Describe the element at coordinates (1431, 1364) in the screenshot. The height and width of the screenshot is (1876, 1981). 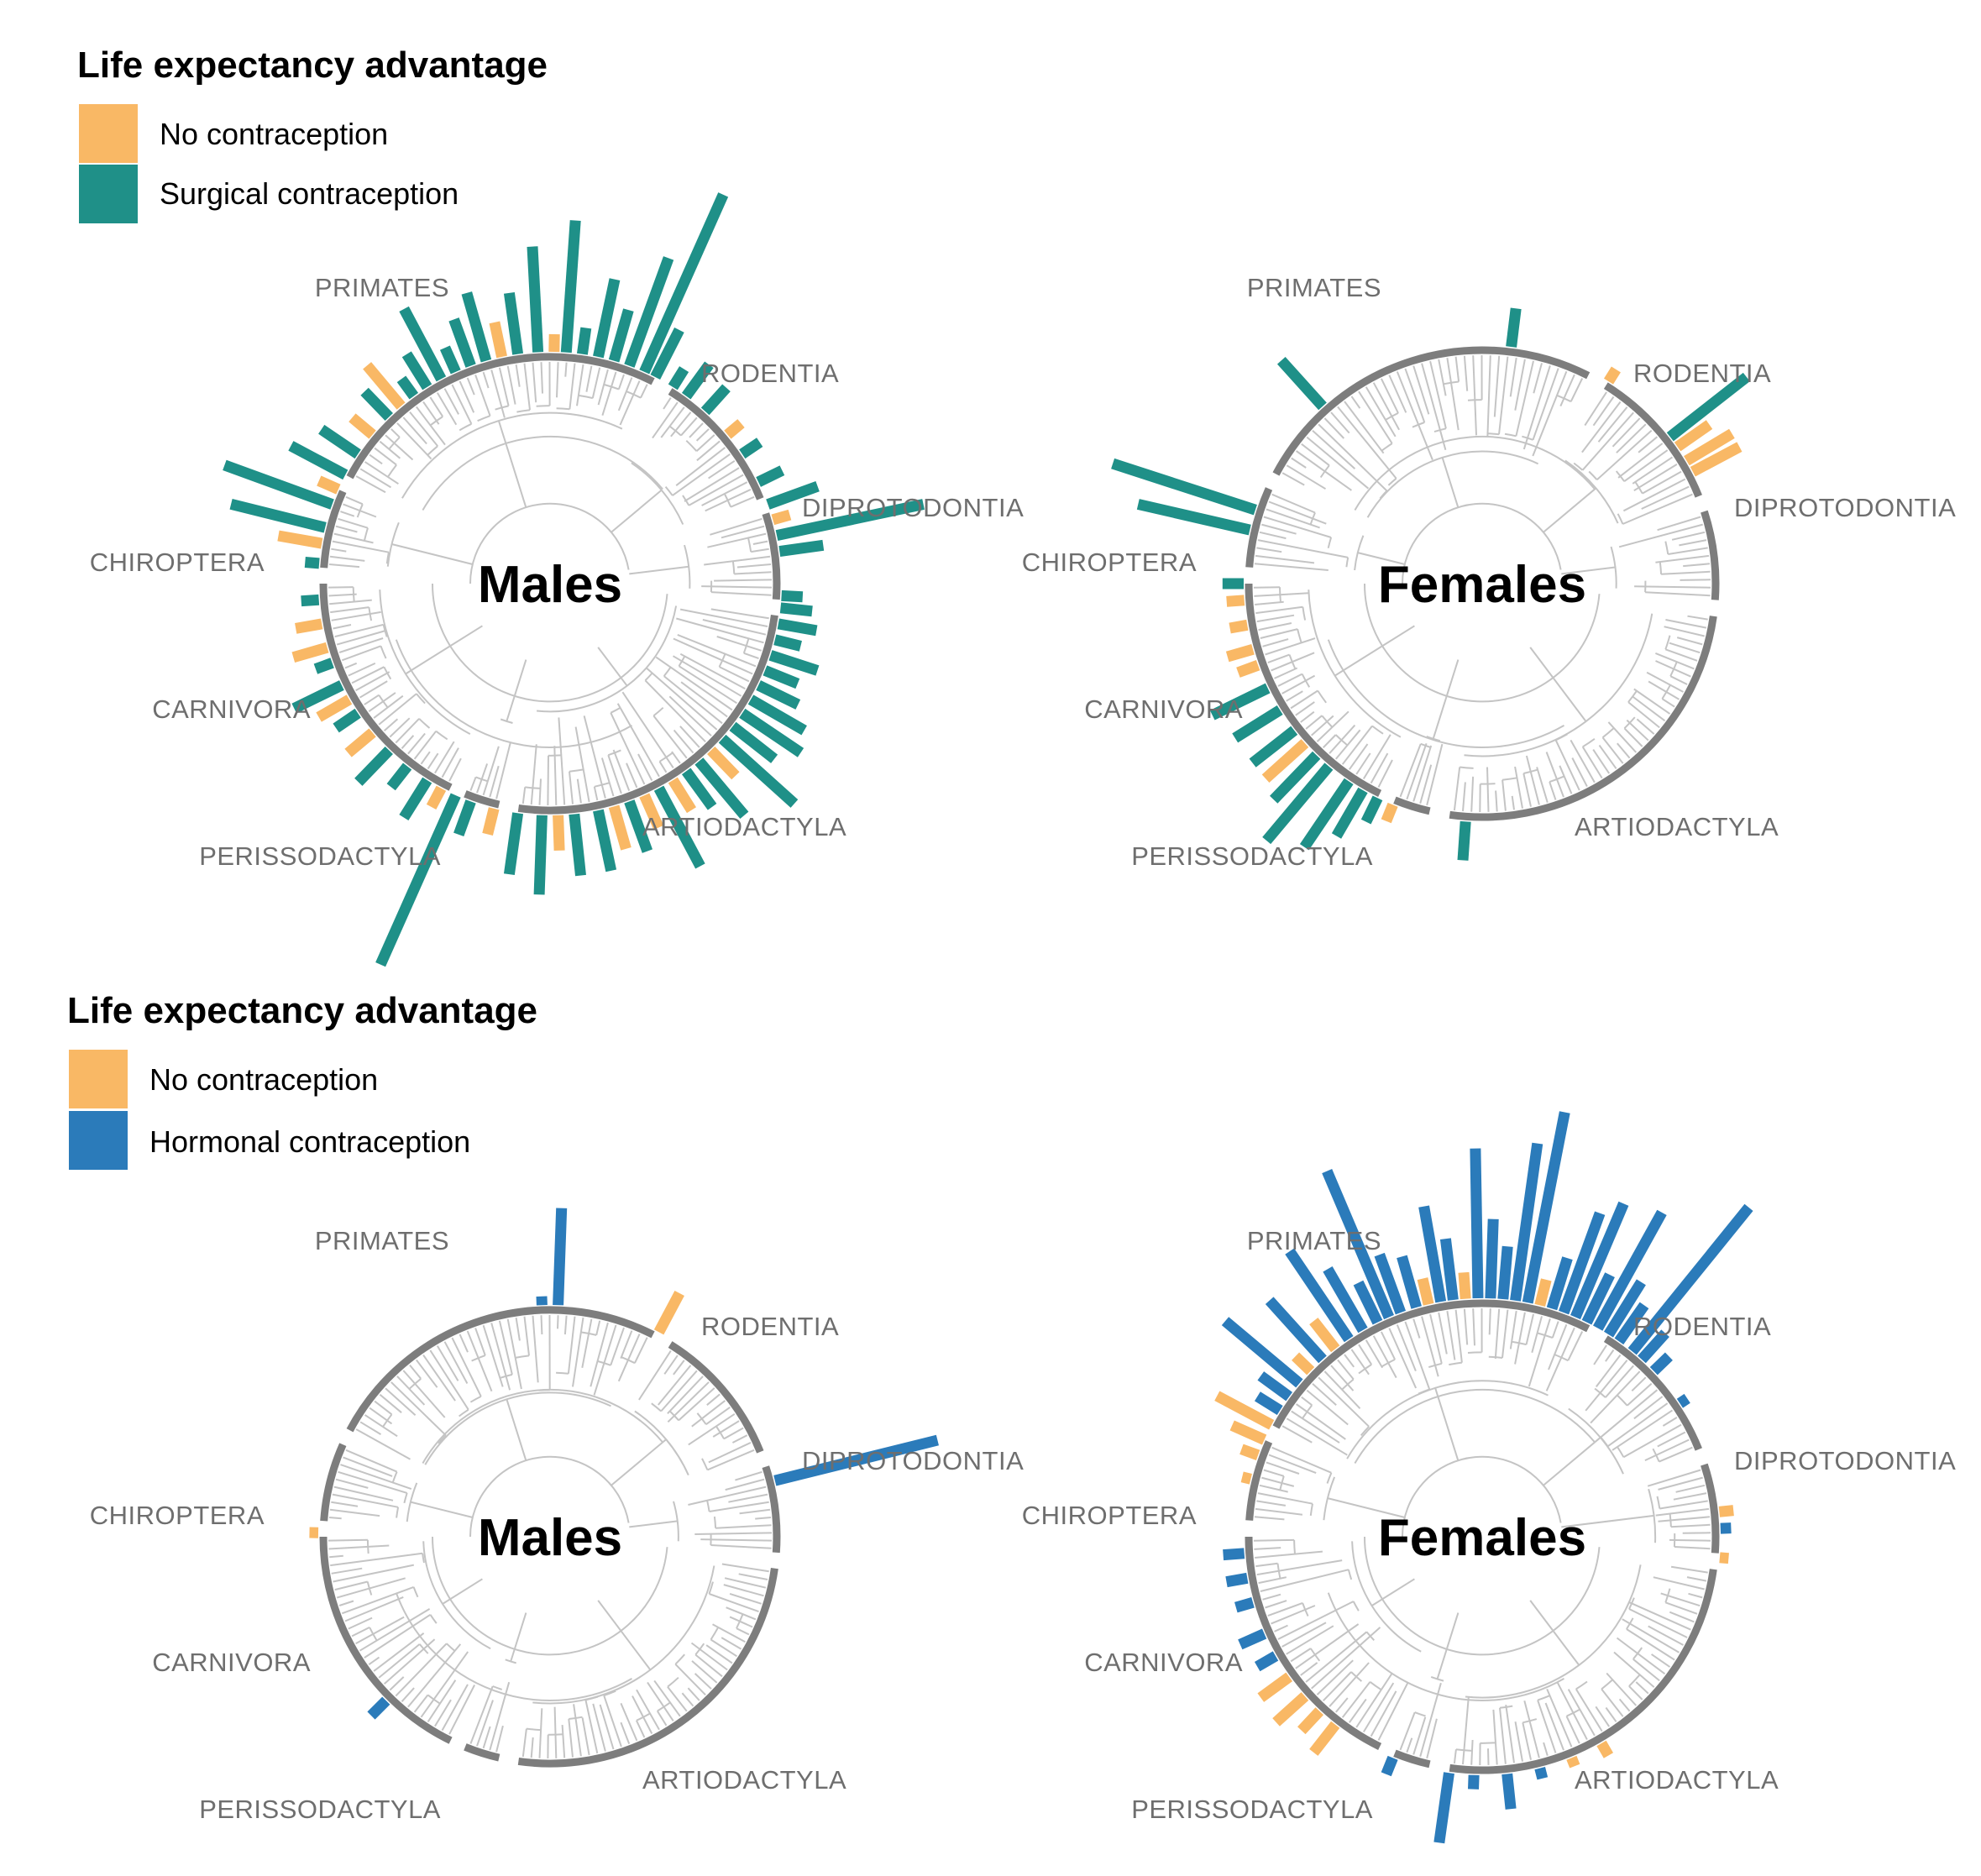
I see `clade-arc-primates` at that location.